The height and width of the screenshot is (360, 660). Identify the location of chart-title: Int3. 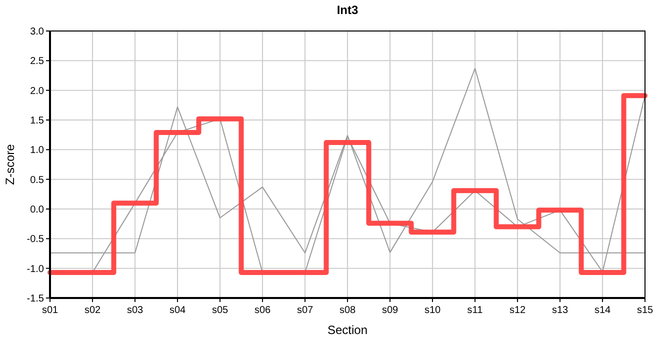
(347, 10).